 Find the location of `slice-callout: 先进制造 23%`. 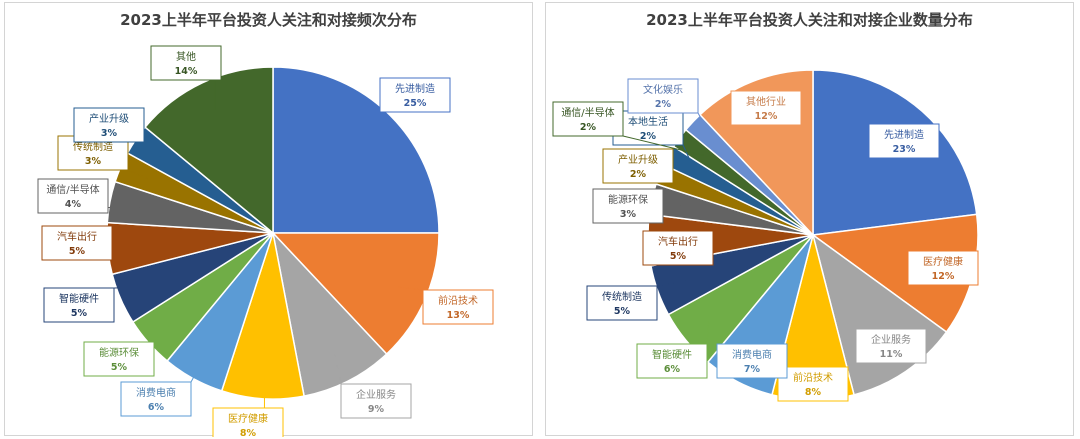

slice-callout: 先进制造 23% is located at coordinates (904, 141).